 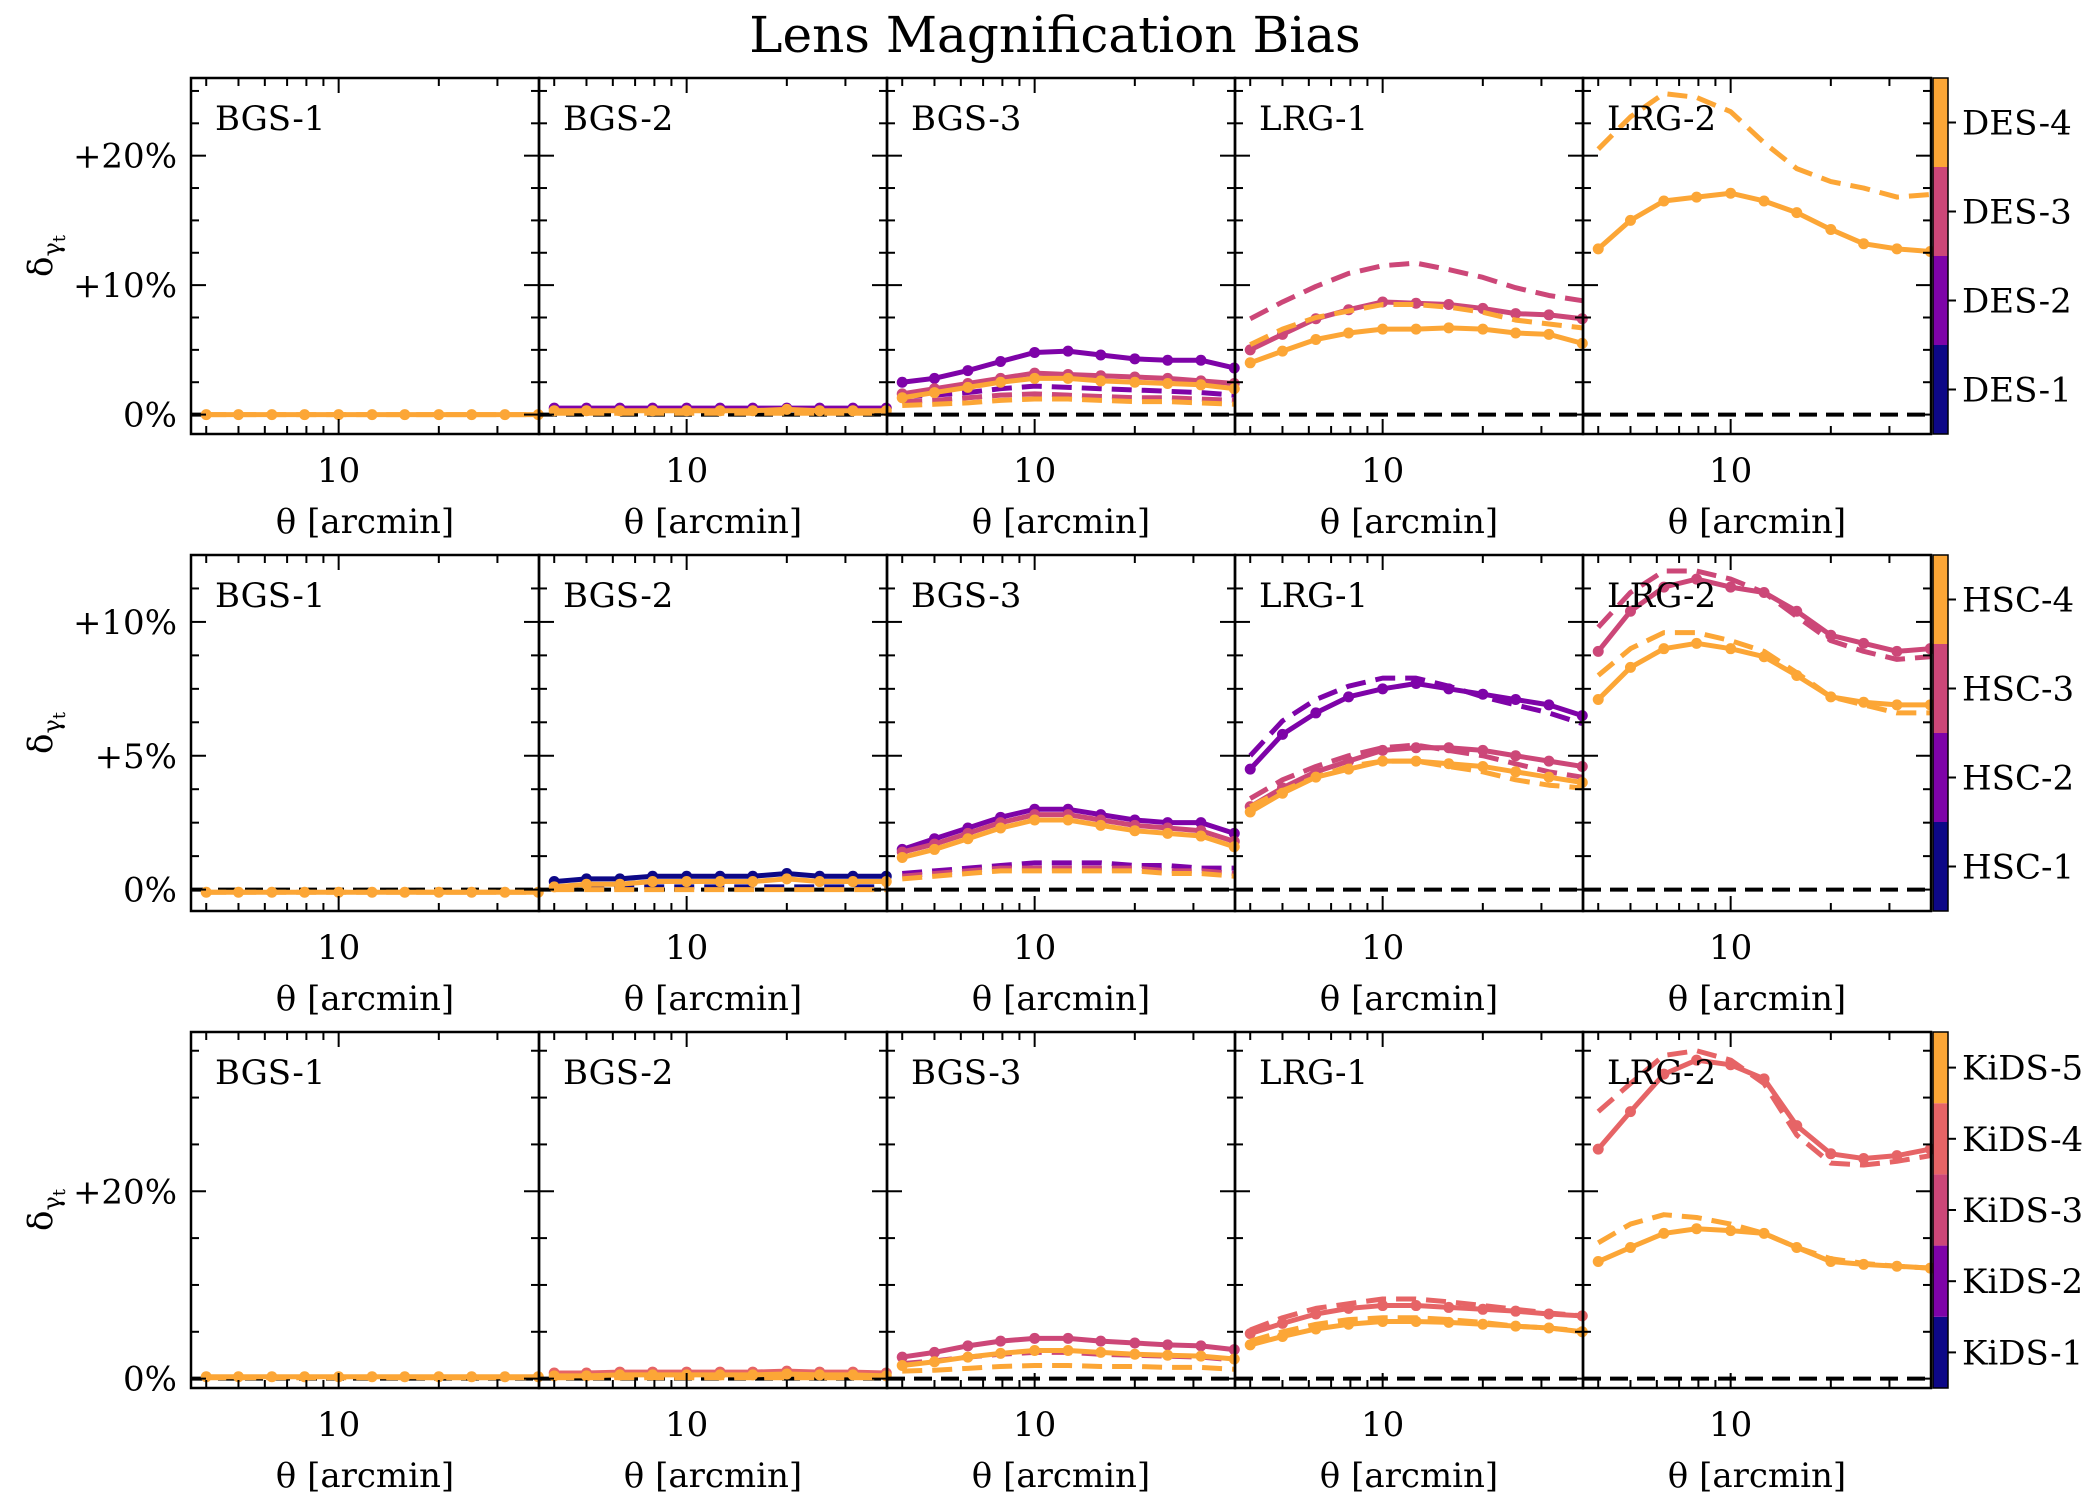 I want to click on panel-des-lrg-1: 10 θ [arcmin] LRG-1, so click(x=1410, y=309).